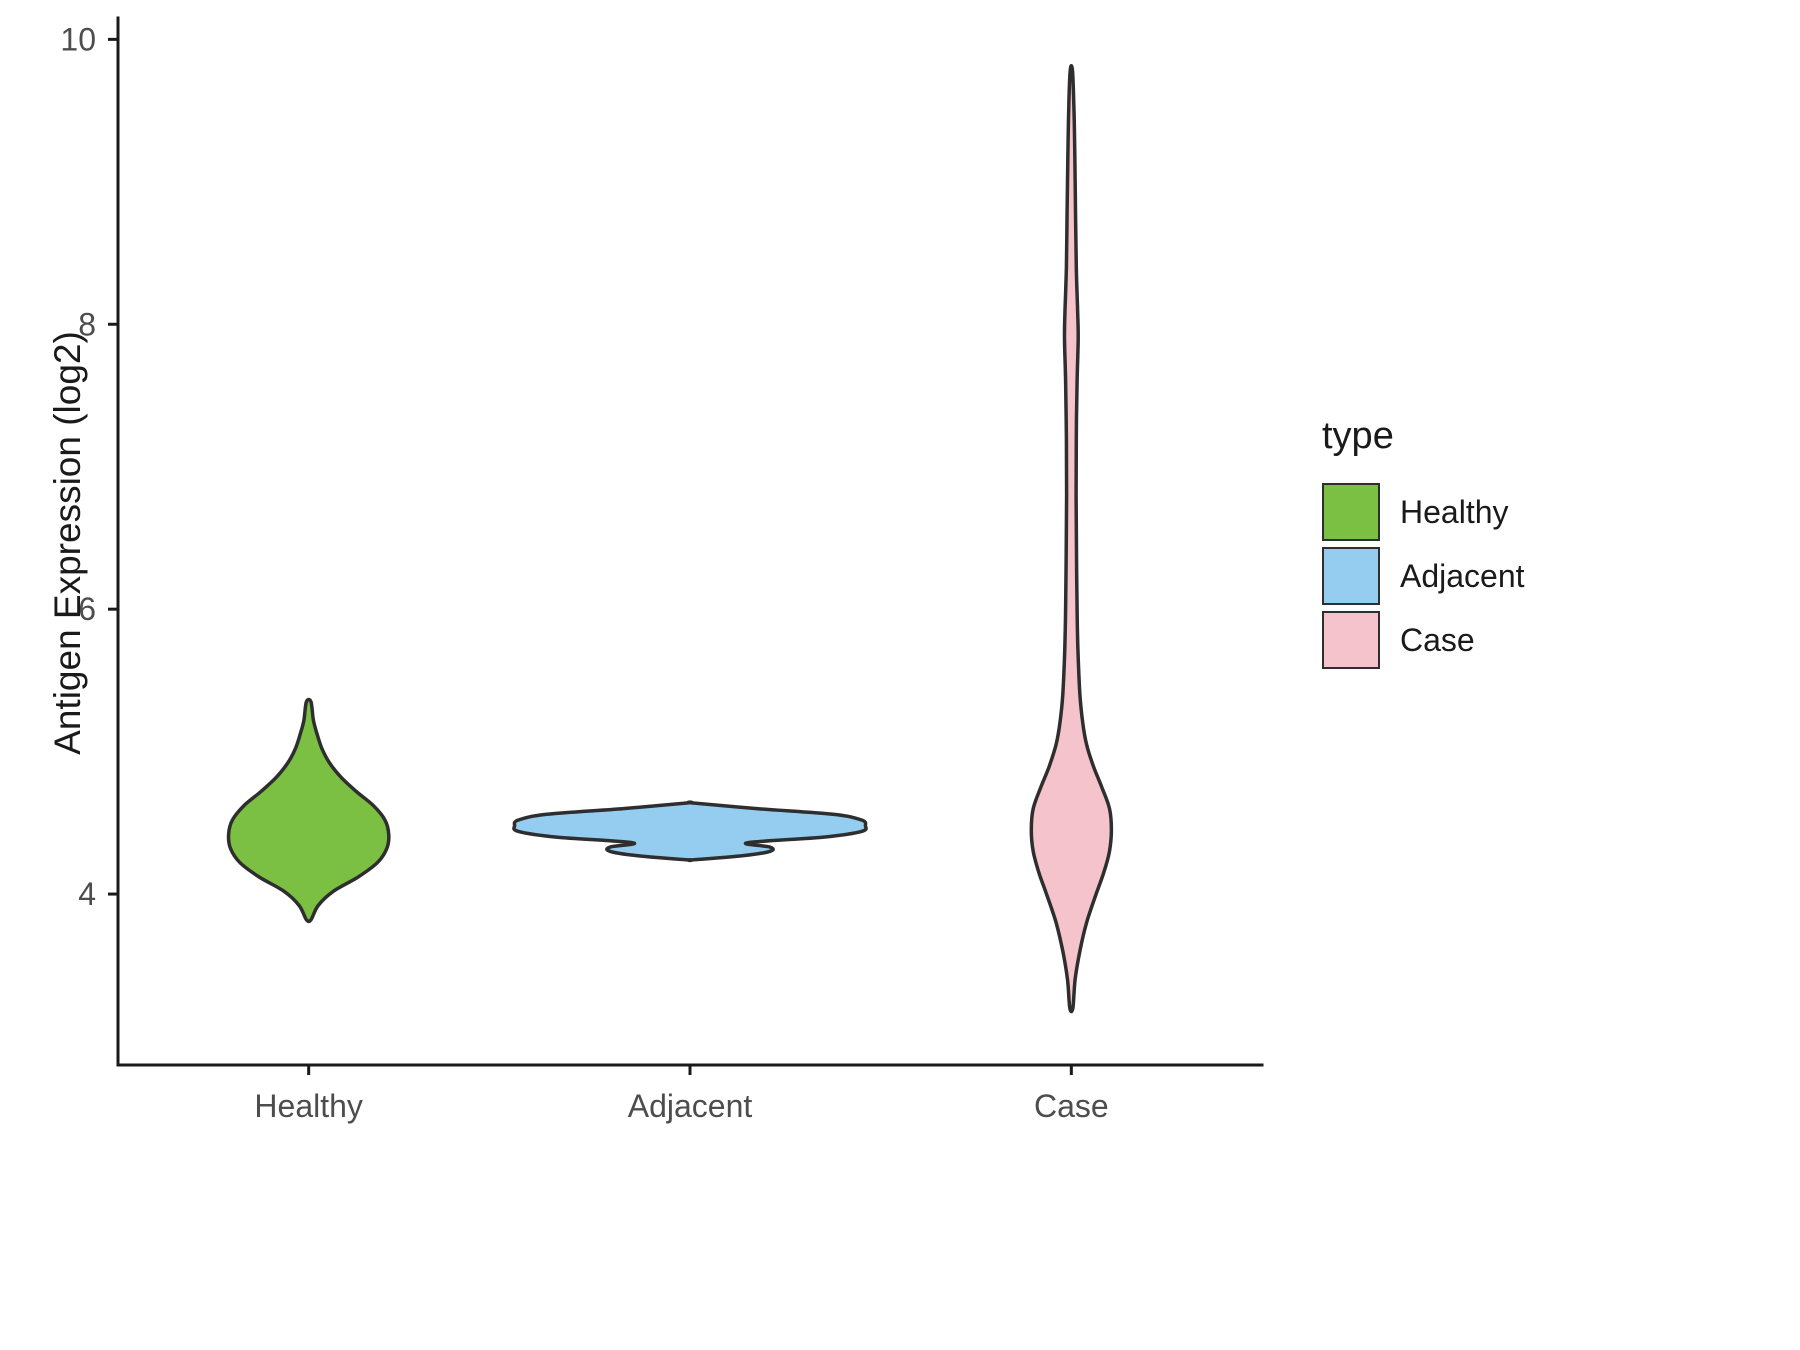 The image size is (1800, 1350). I want to click on legend-swatch-adjacent, so click(1351, 576).